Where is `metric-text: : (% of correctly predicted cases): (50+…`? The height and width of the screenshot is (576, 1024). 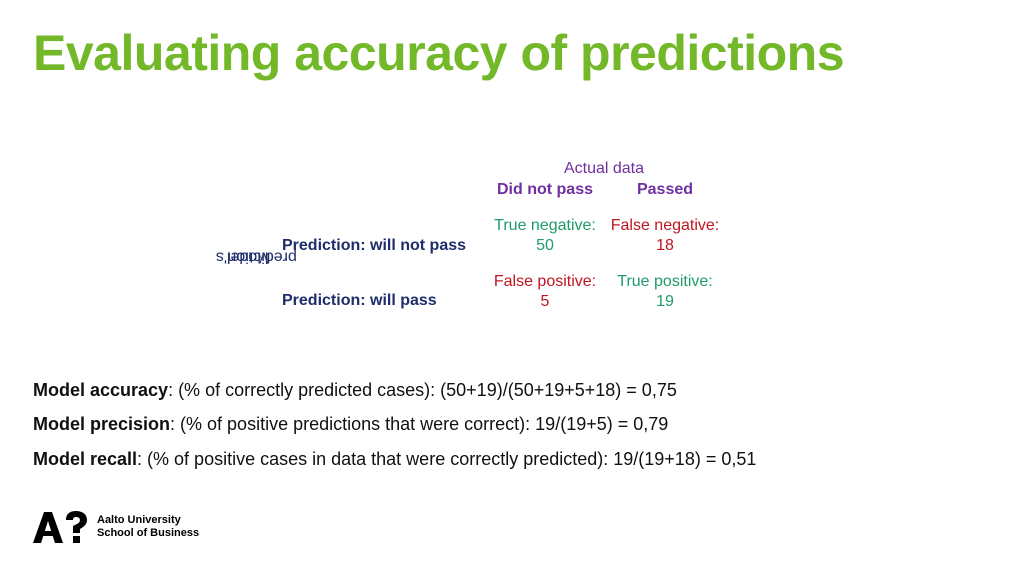
metric-text: : (% of correctly predicted cases): (50+… is located at coordinates (422, 390).